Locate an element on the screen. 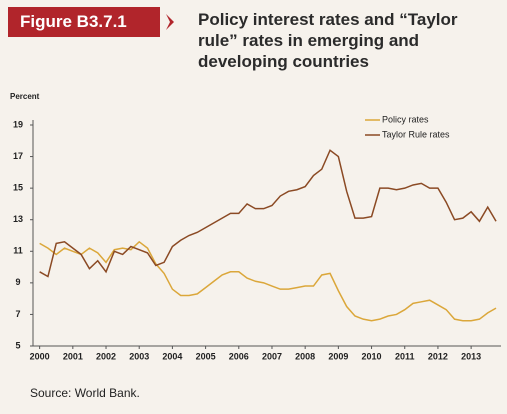 Image resolution: width=507 pixels, height=414 pixels. y-tick-label: 15 is located at coordinates (18, 188).